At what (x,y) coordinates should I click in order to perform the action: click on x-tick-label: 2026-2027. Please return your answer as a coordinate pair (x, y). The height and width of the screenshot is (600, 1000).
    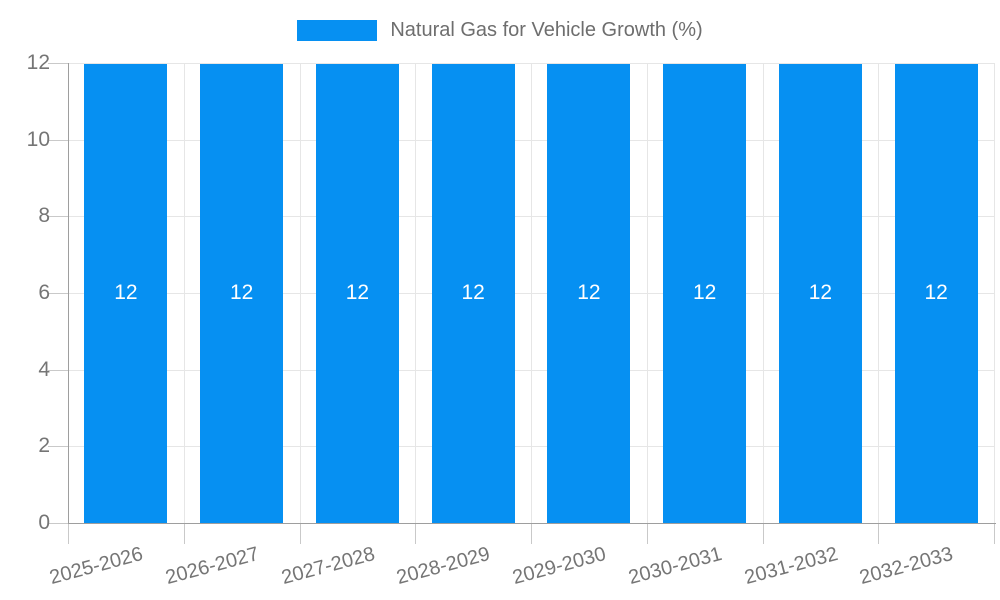
    Looking at the image, I should click on (212, 566).